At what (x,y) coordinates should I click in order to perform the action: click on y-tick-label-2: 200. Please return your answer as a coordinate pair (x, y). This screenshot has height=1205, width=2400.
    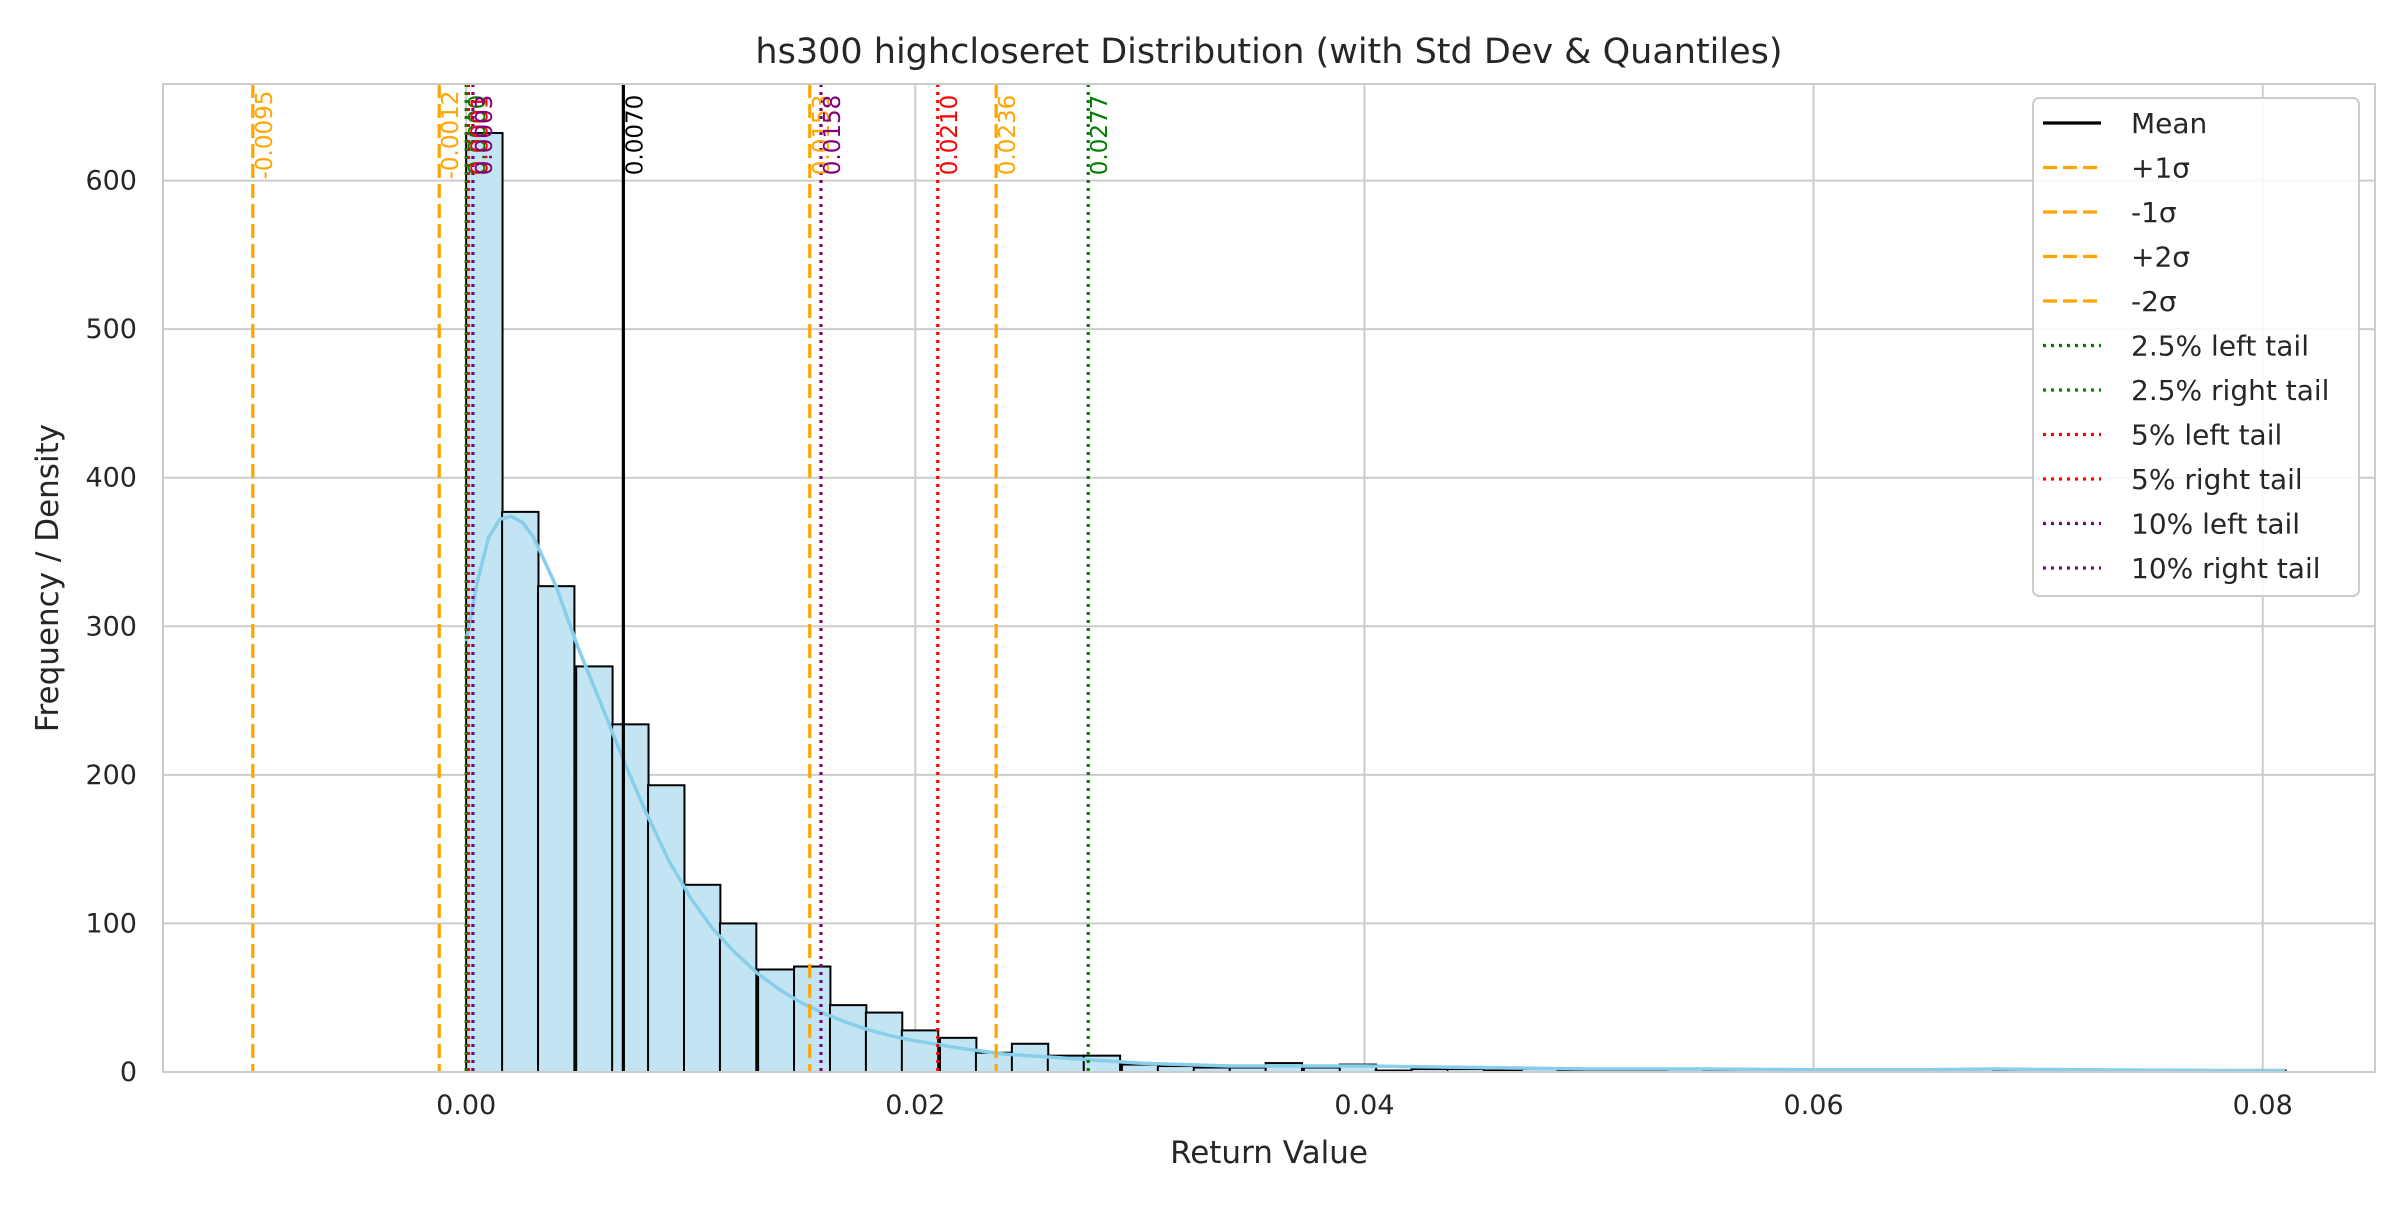
    Looking at the image, I should click on (111, 775).